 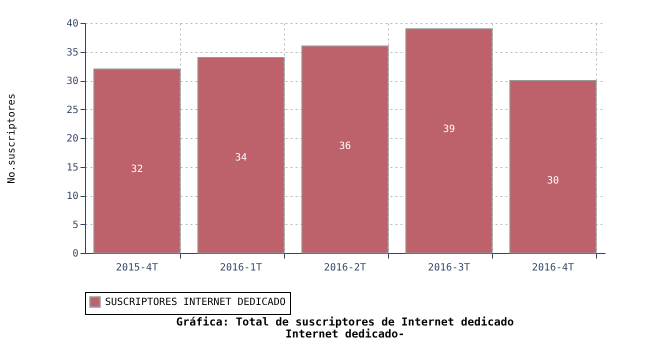 I want to click on y-tick-label: 5, so click(x=75, y=225).